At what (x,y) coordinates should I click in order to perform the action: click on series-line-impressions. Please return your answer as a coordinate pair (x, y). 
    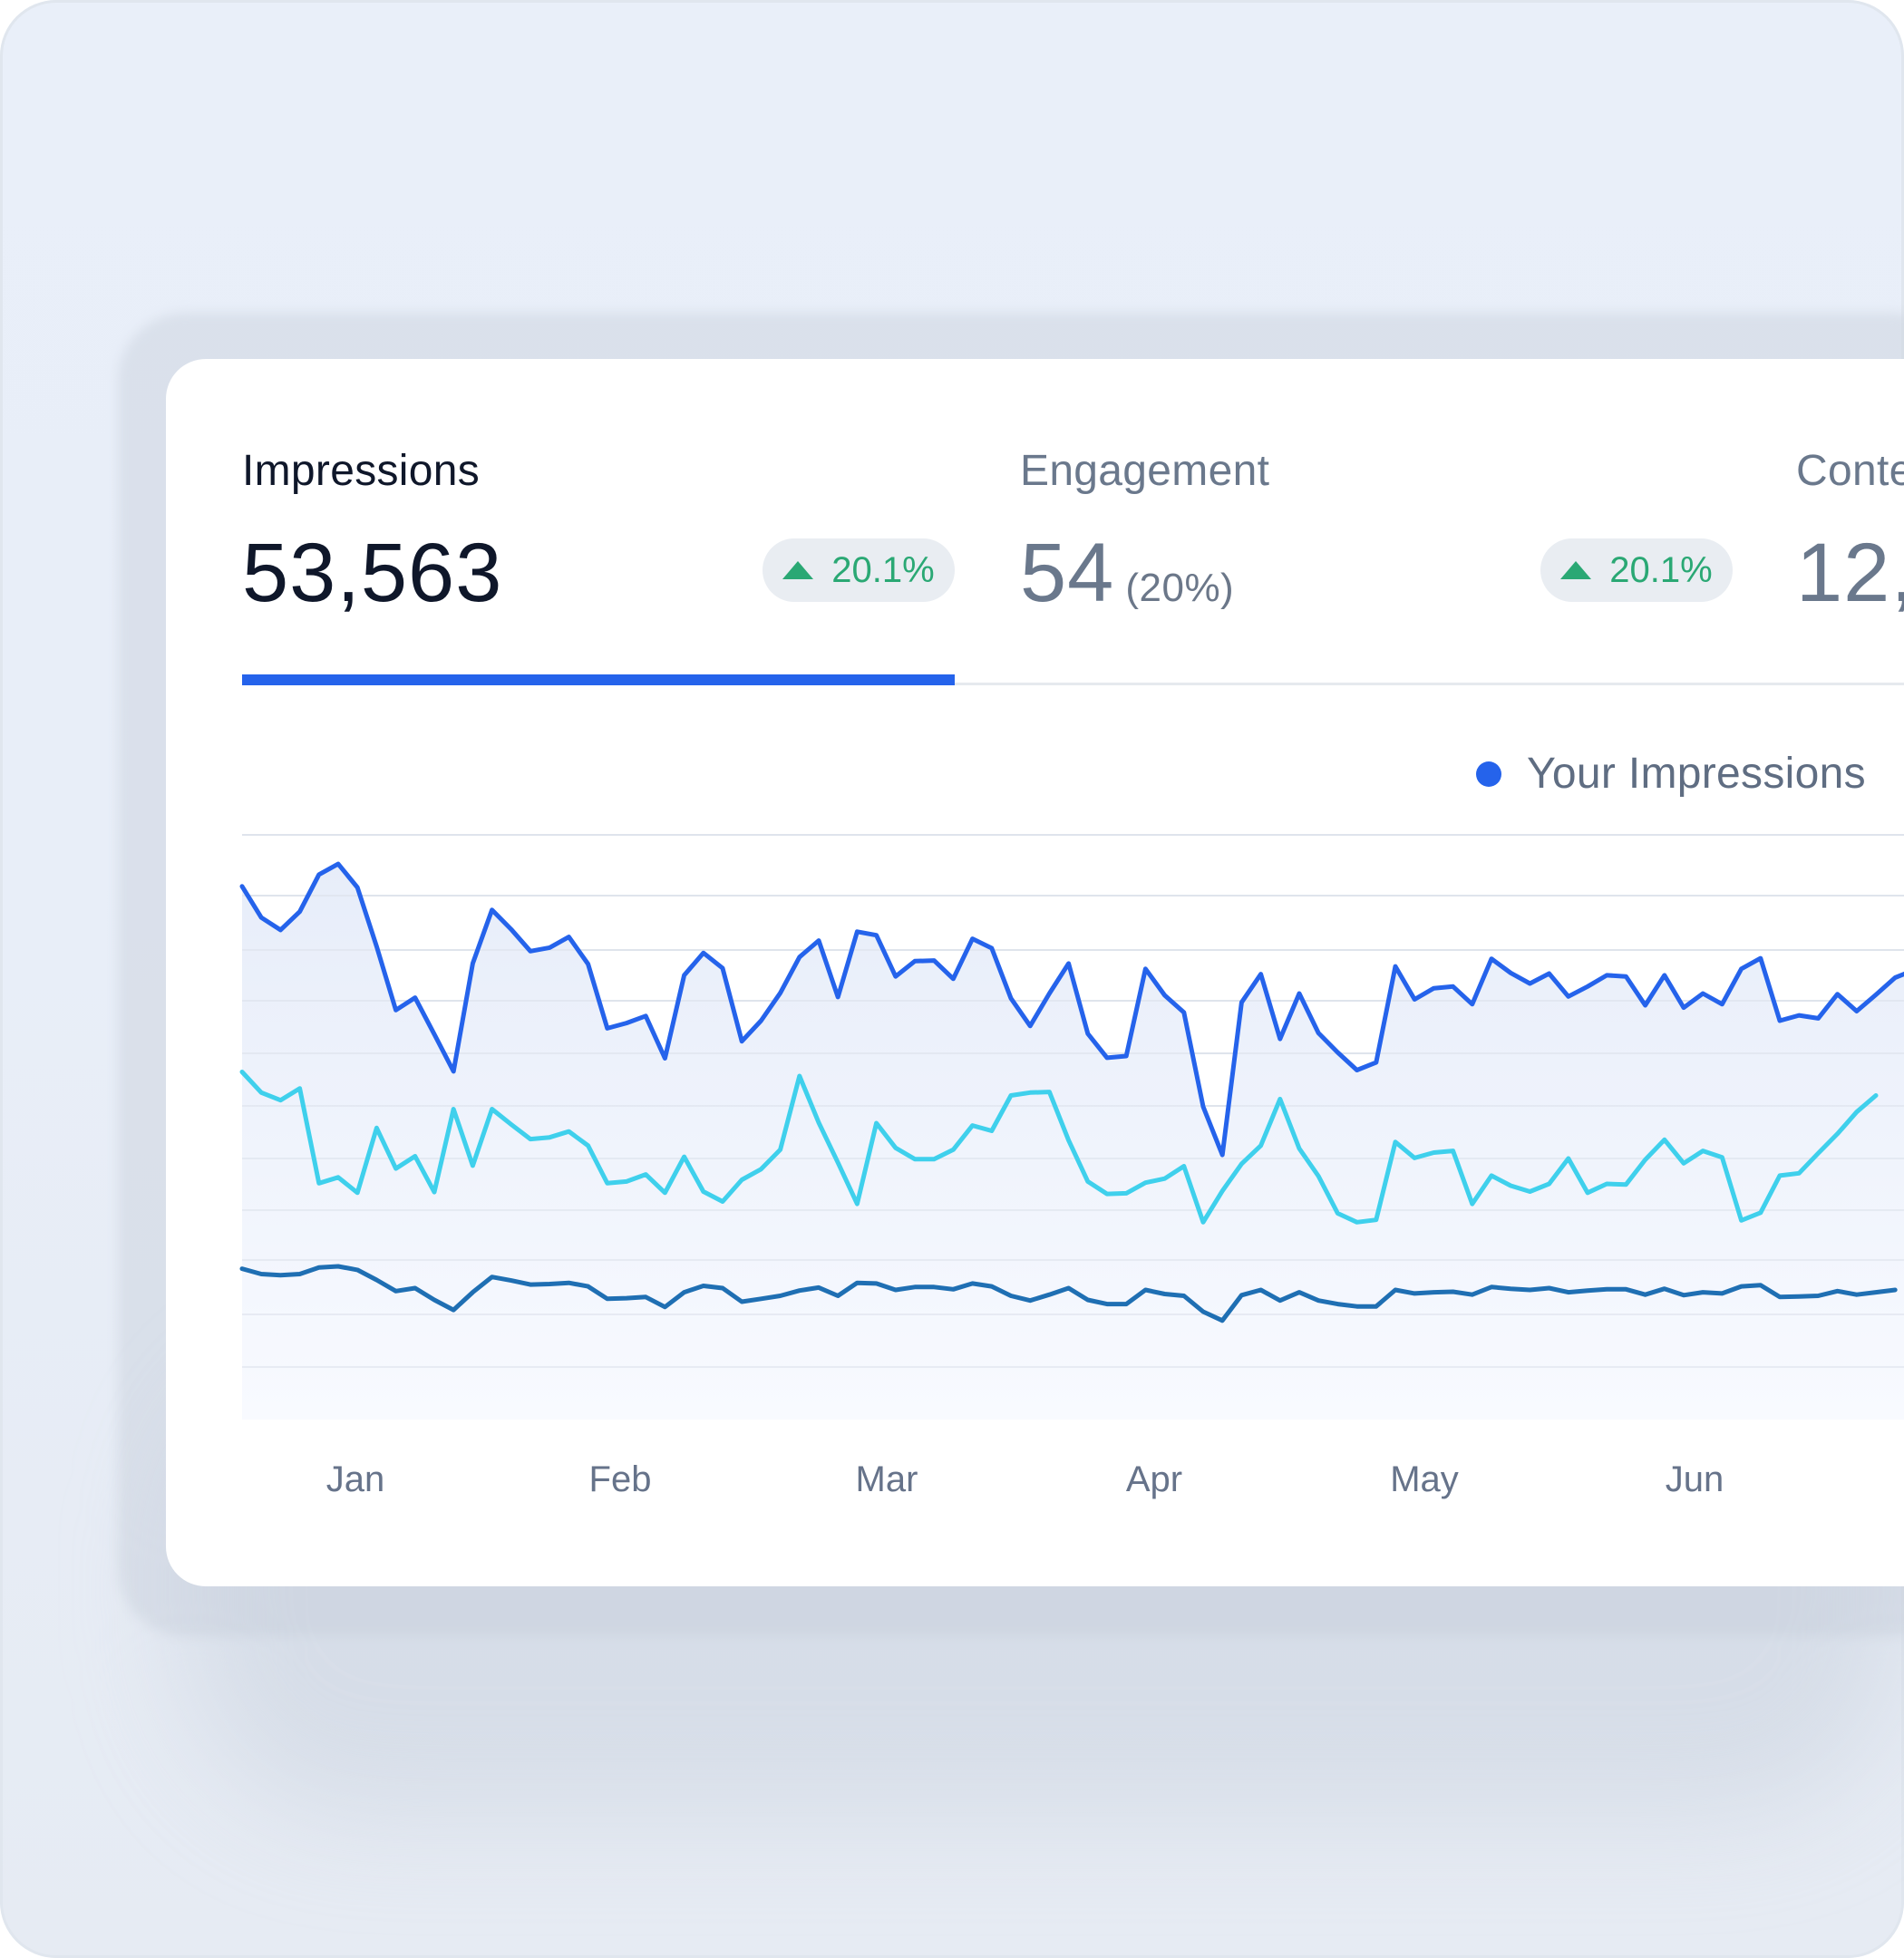
    Looking at the image, I should click on (1071, 1009).